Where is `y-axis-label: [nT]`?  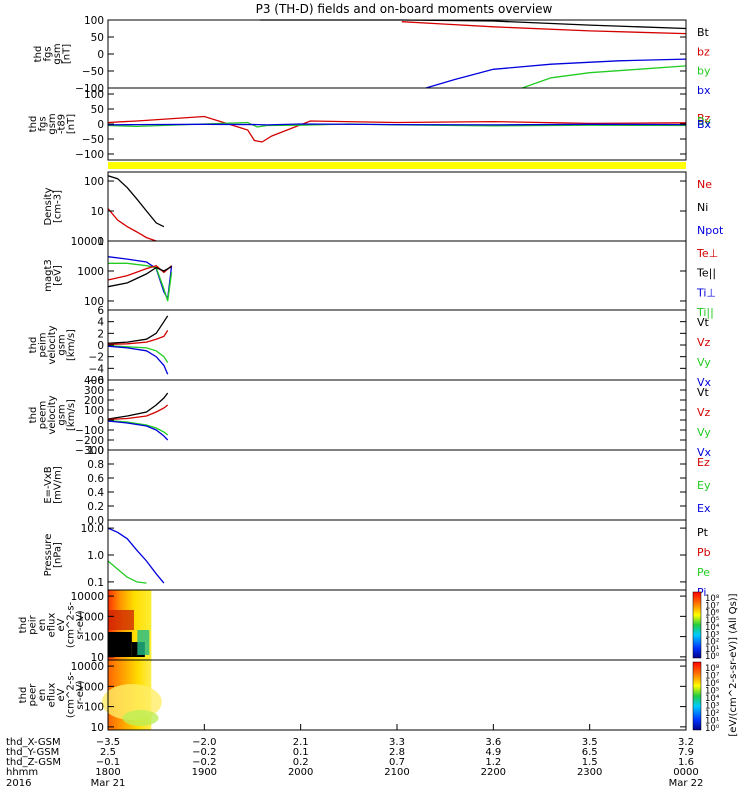
y-axis-label: [nT] is located at coordinates (71, 124).